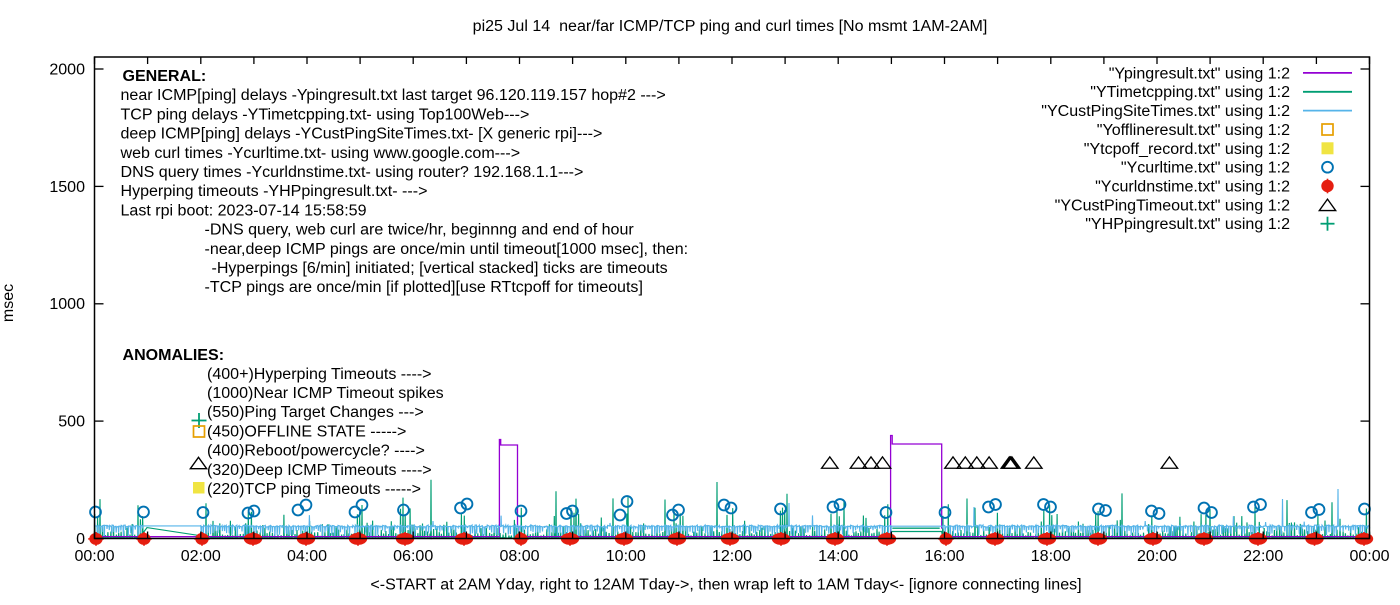 The height and width of the screenshot is (605, 1400). Describe the element at coordinates (944, 556) in the screenshot. I see `svg-text: 16:00` at that location.